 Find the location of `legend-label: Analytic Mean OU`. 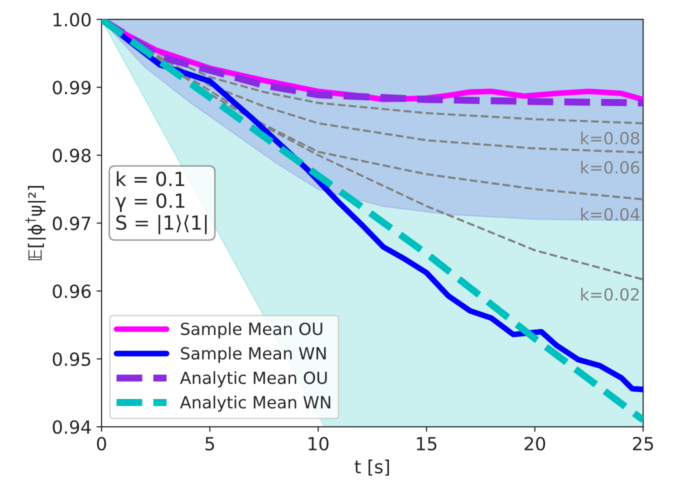

legend-label: Analytic Mean OU is located at coordinates (253, 379).